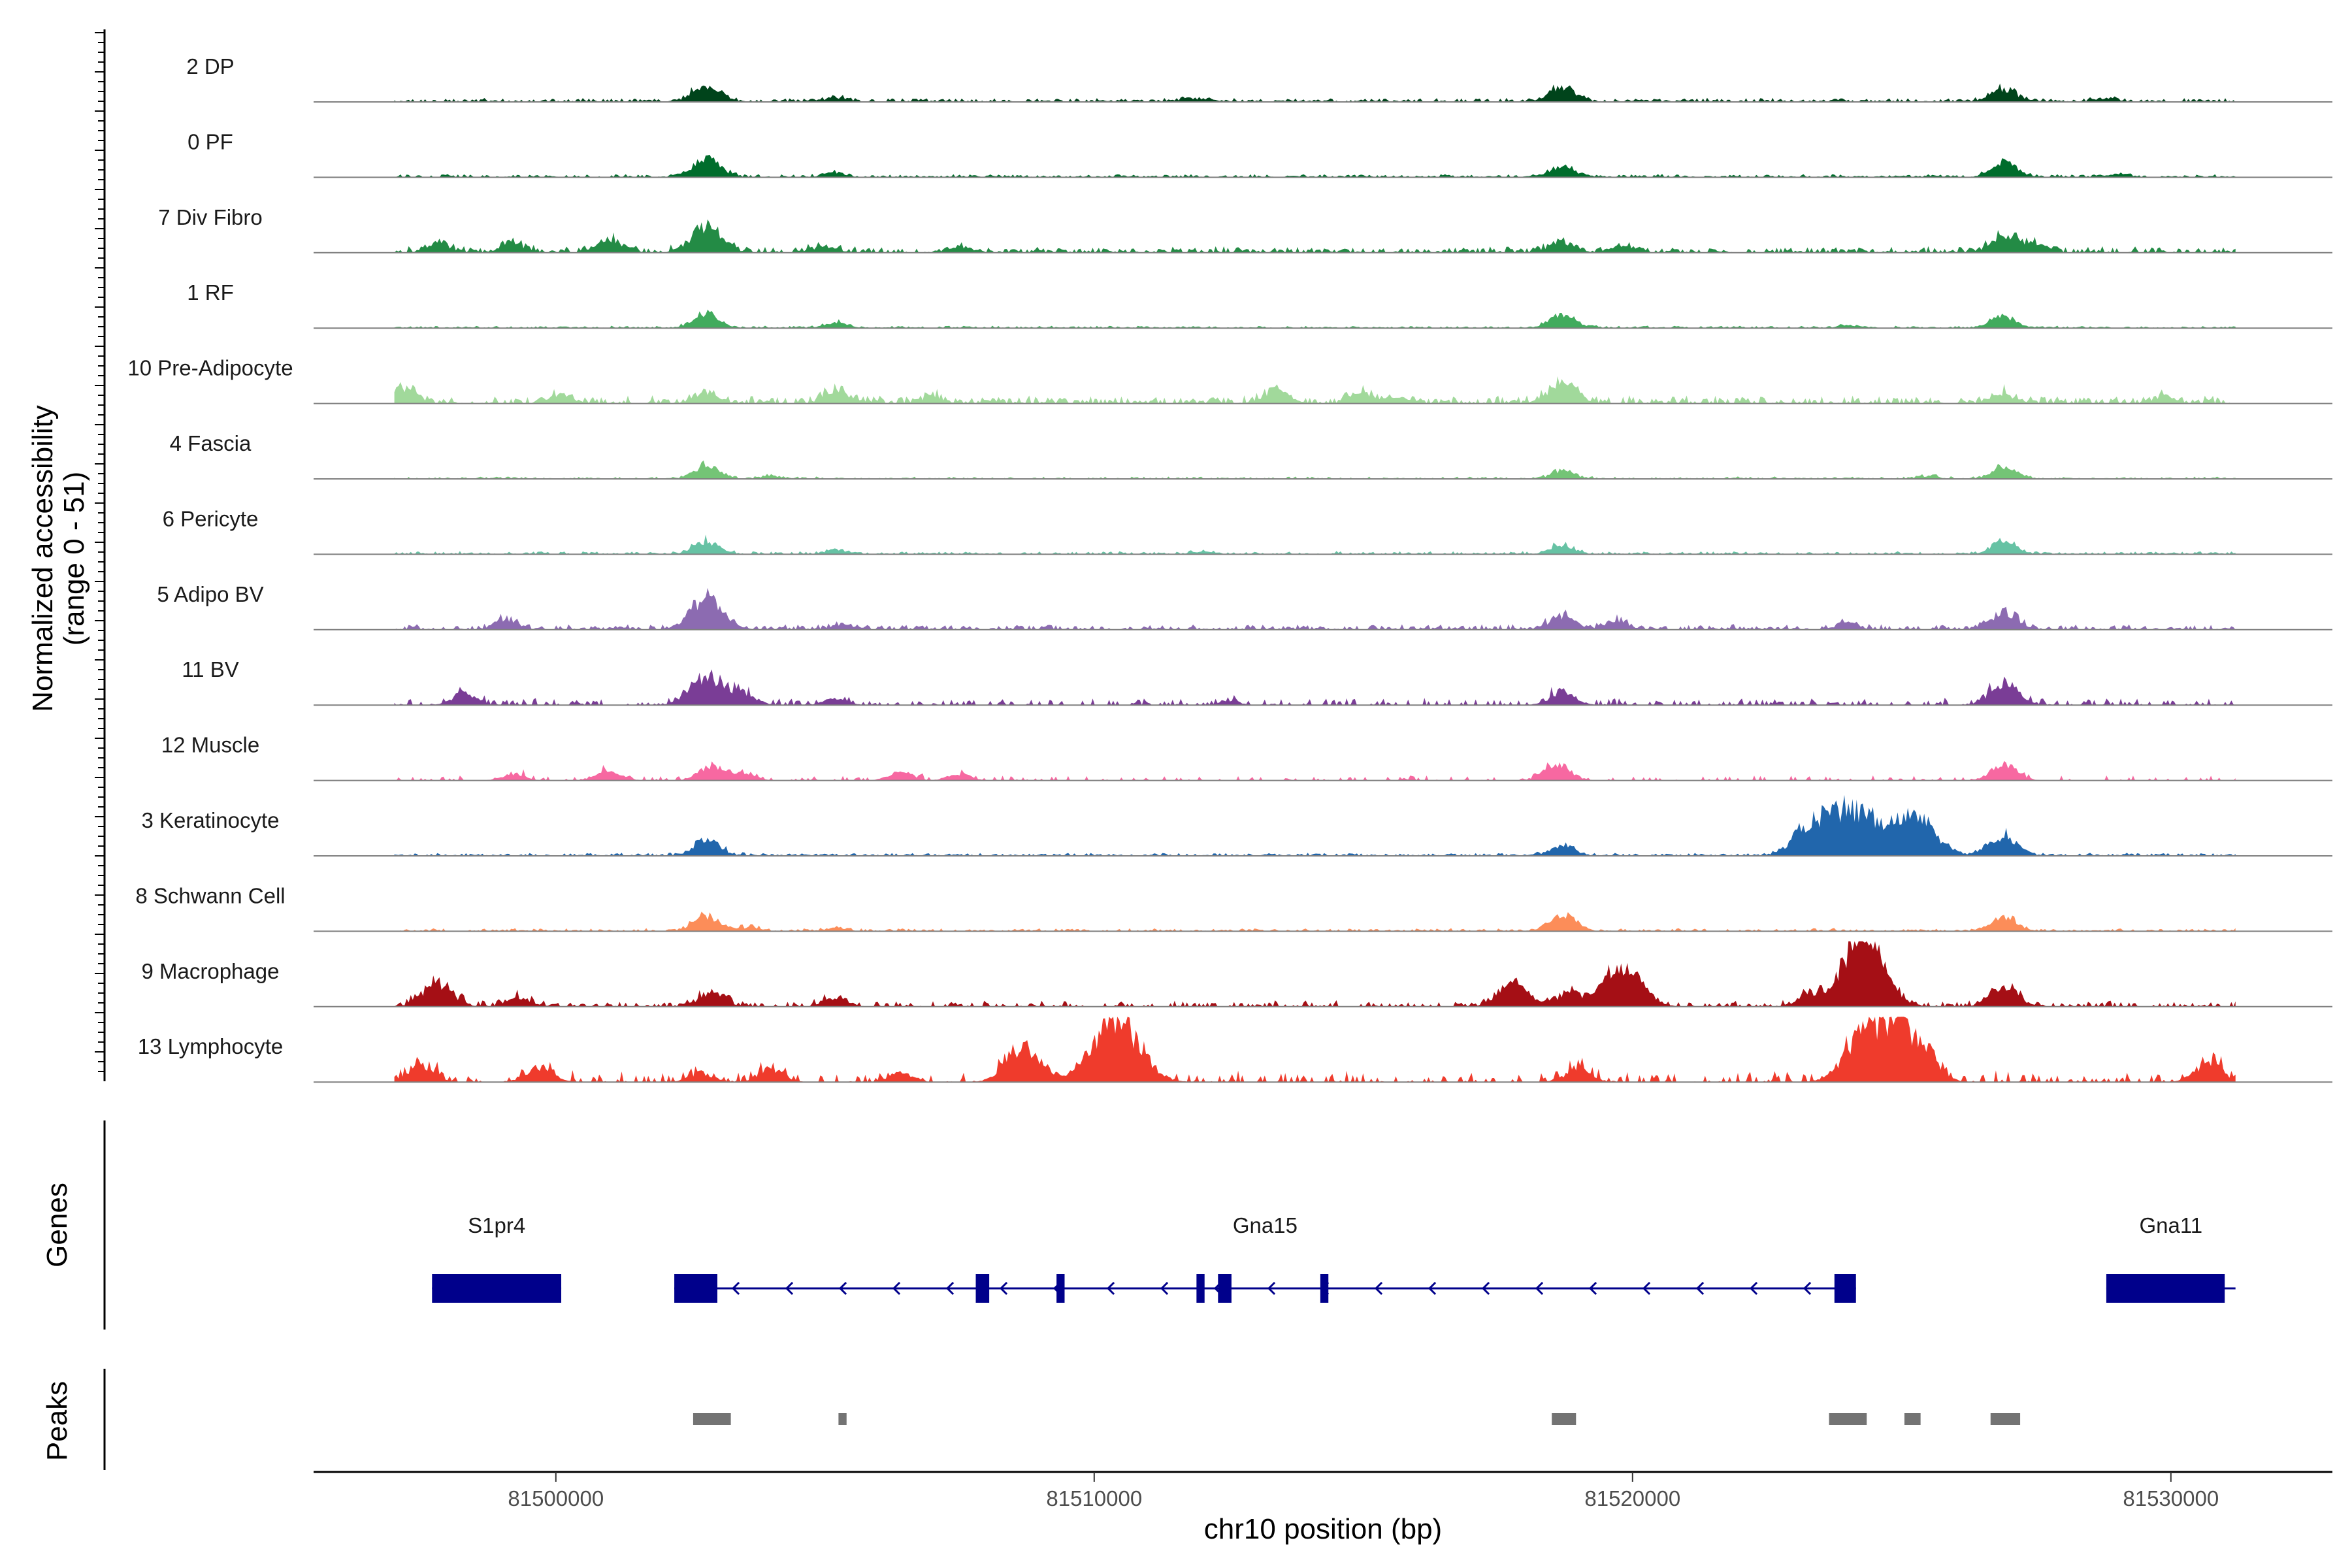 The height and width of the screenshot is (1568, 2352). Describe the element at coordinates (211, 443) in the screenshot. I see `track-label: 4 Fascia` at that location.